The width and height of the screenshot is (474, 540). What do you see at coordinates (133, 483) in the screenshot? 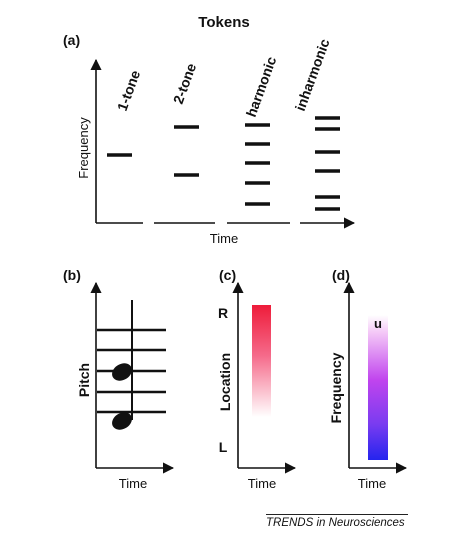
I see `panel-b-xlabel: Time` at bounding box center [133, 483].